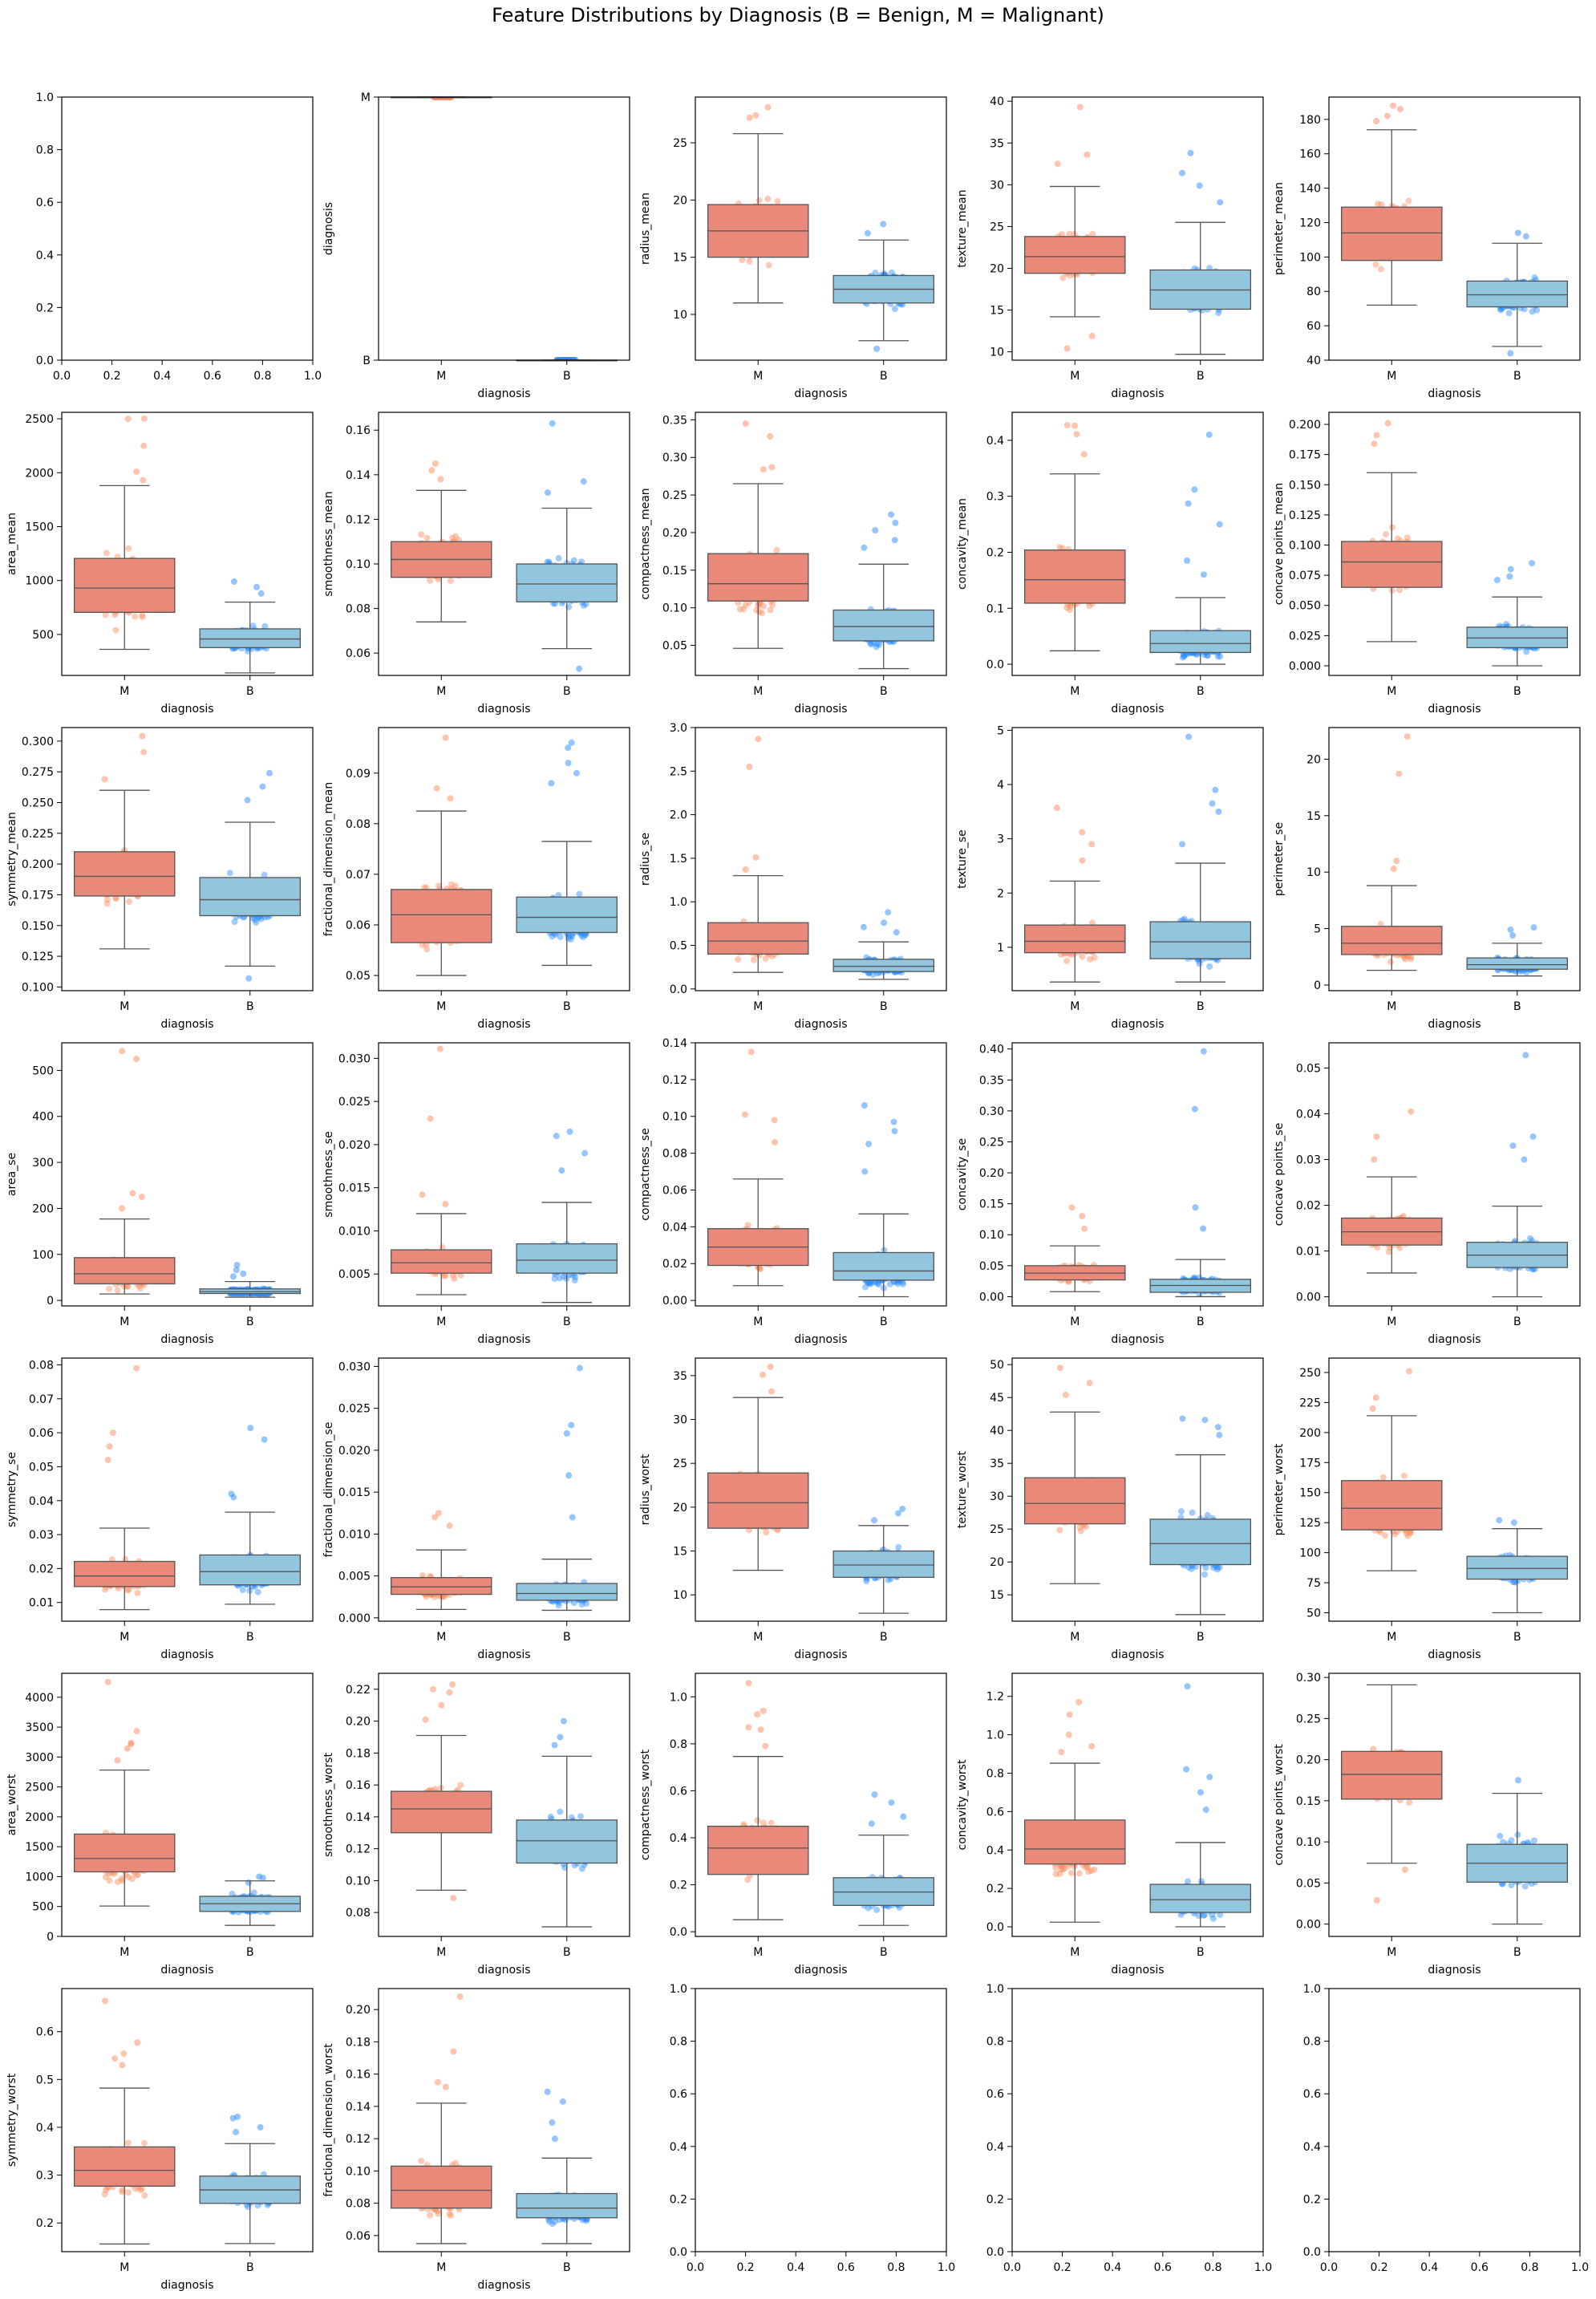  Describe the element at coordinates (674, 495) in the screenshot. I see `y-tick-label: 0.25` at that location.